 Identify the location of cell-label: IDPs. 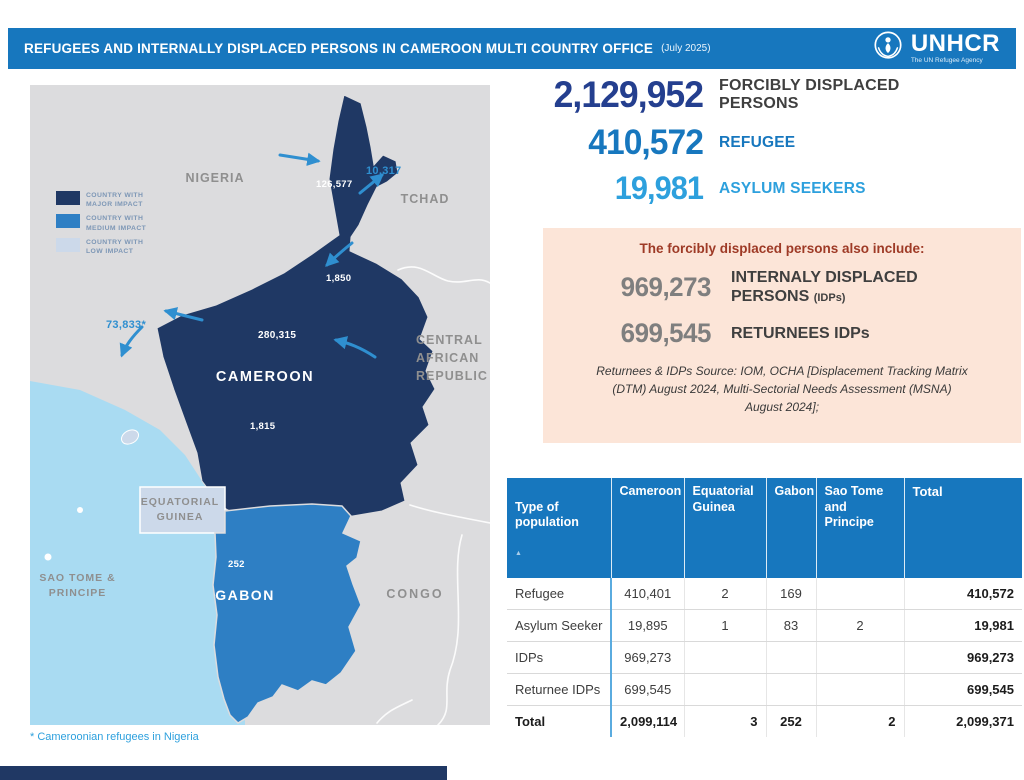
(559, 658).